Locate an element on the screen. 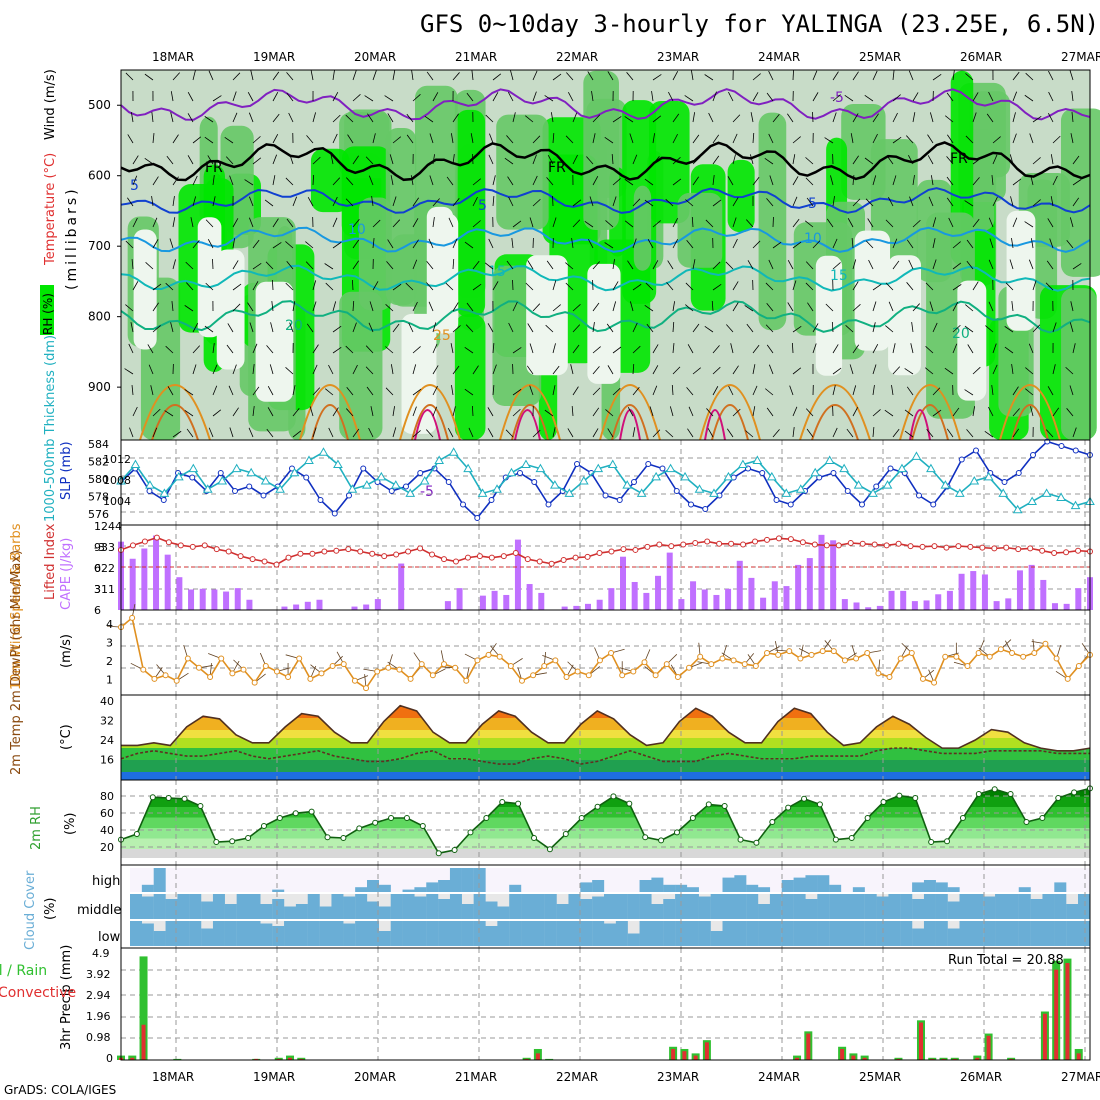  legend-rh: RH (%) is located at coordinates (48, 314).